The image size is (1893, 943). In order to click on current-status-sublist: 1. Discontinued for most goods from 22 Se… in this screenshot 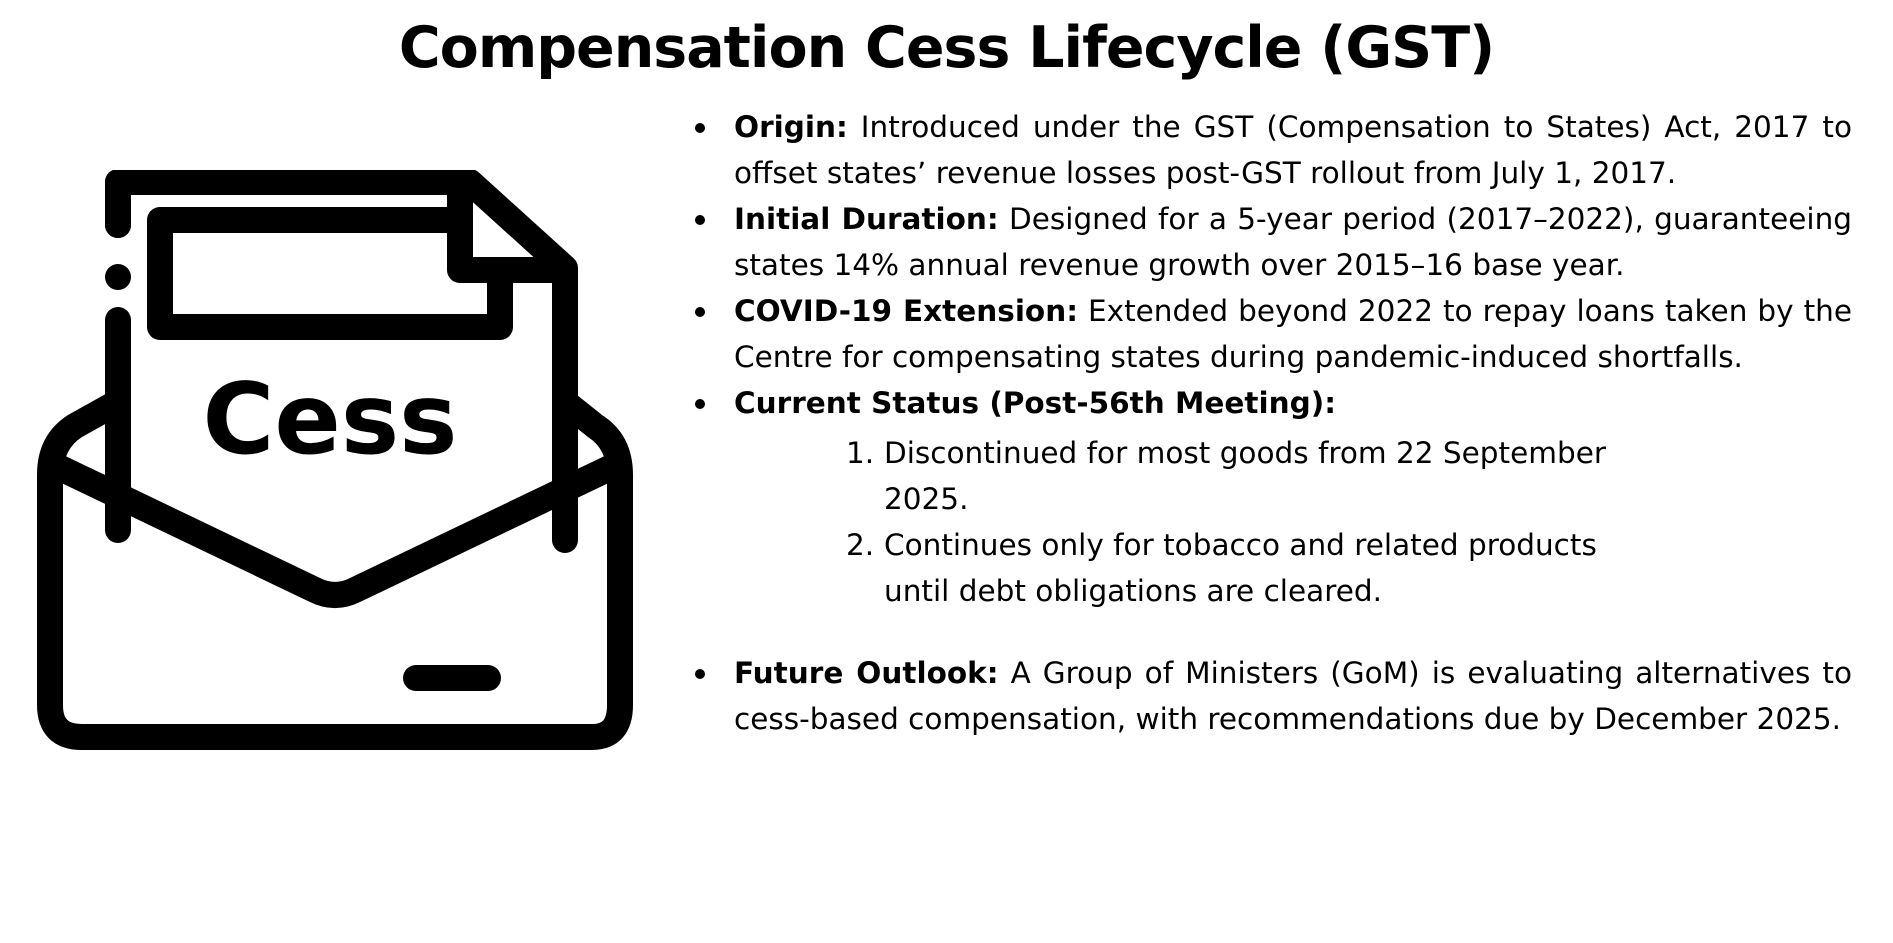, I will do `click(1193, 522)`.